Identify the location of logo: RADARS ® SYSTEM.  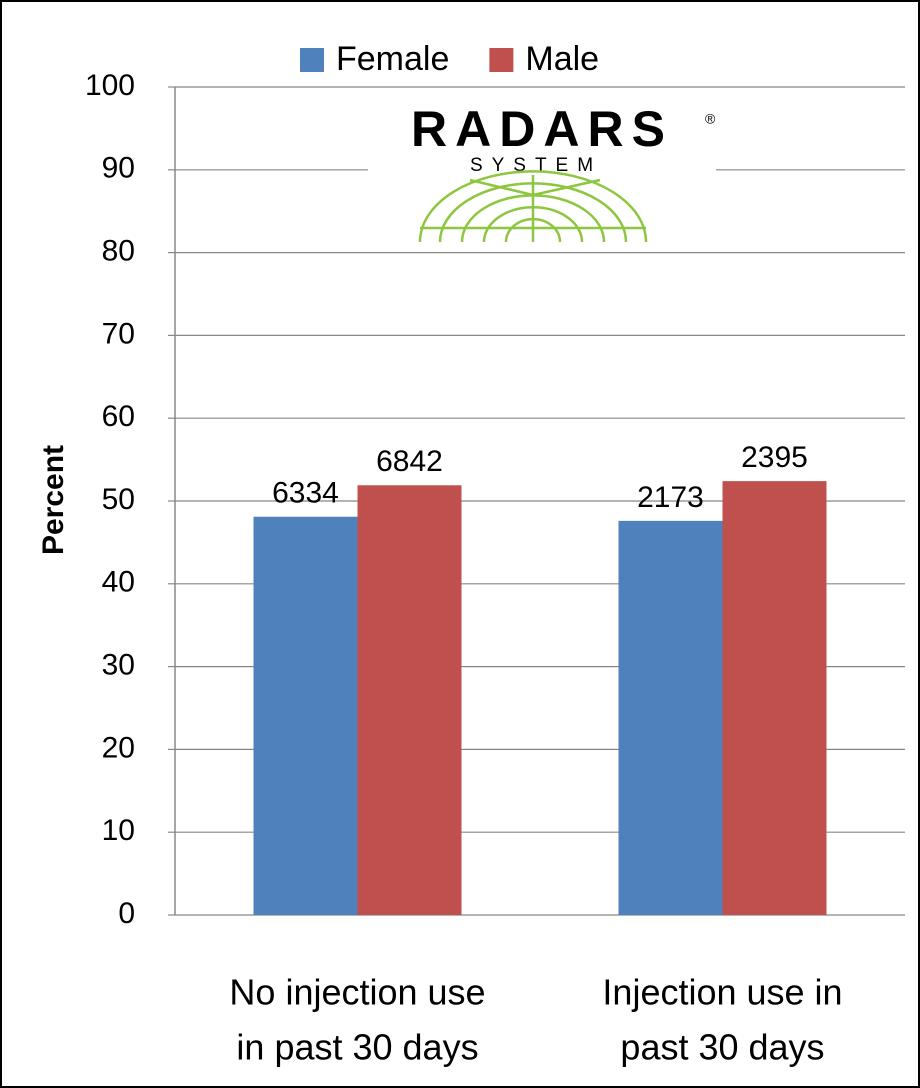
(563, 172).